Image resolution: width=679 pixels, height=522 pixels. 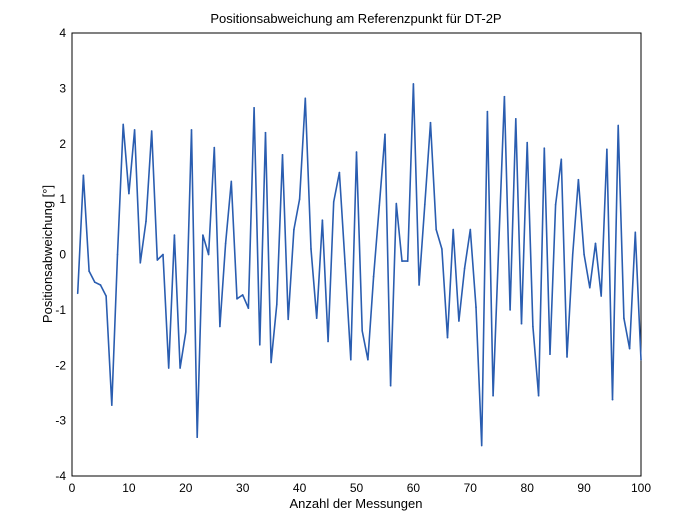 What do you see at coordinates (62, 33) in the screenshot?
I see `y-tick-label: 4` at bounding box center [62, 33].